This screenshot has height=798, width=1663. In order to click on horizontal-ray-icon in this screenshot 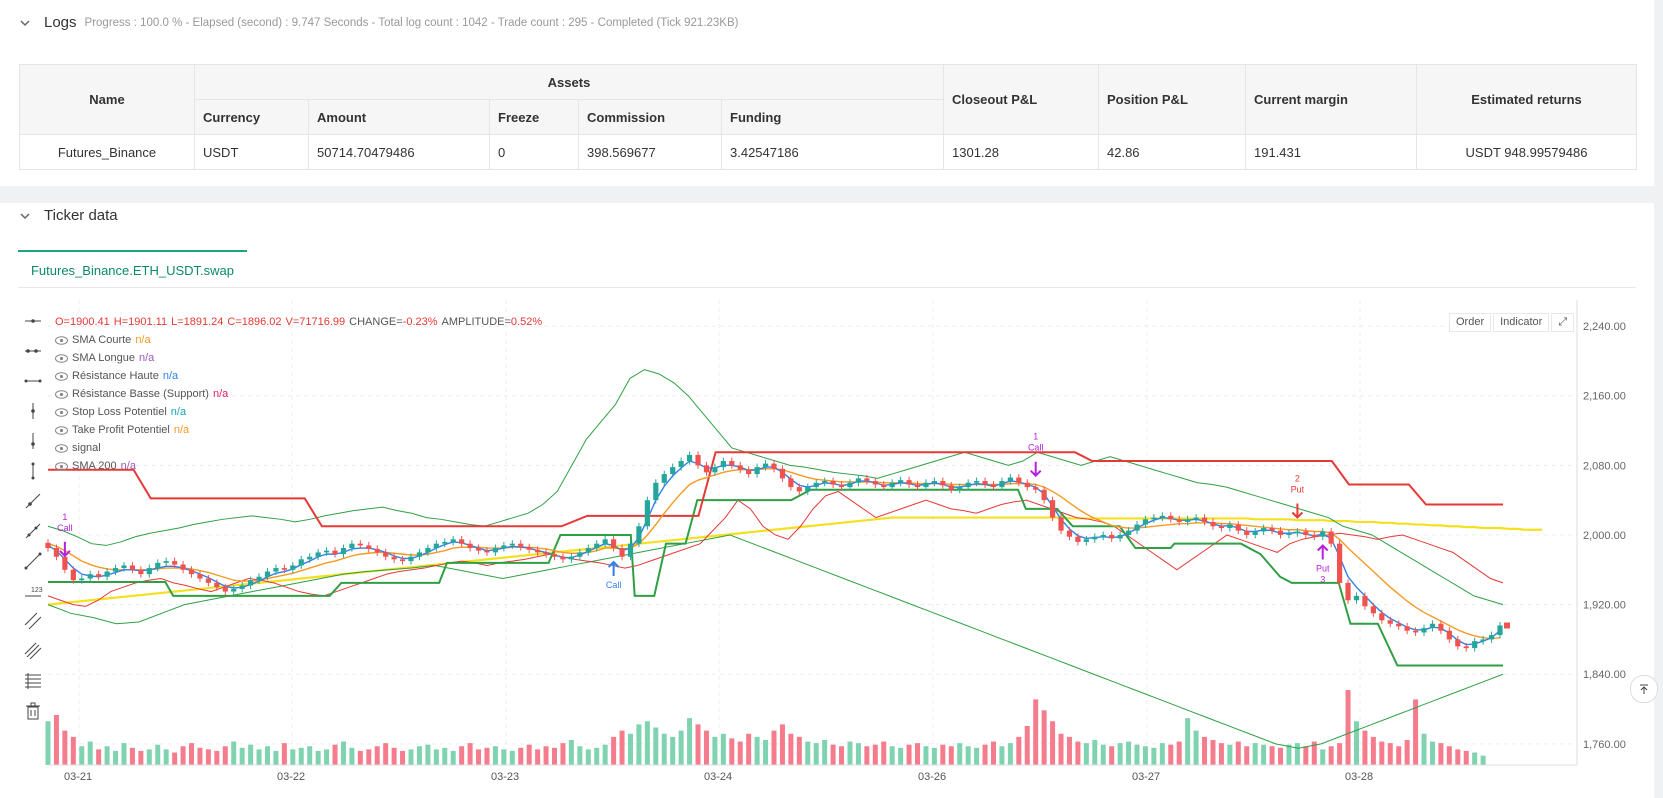, I will do `click(33, 351)`.